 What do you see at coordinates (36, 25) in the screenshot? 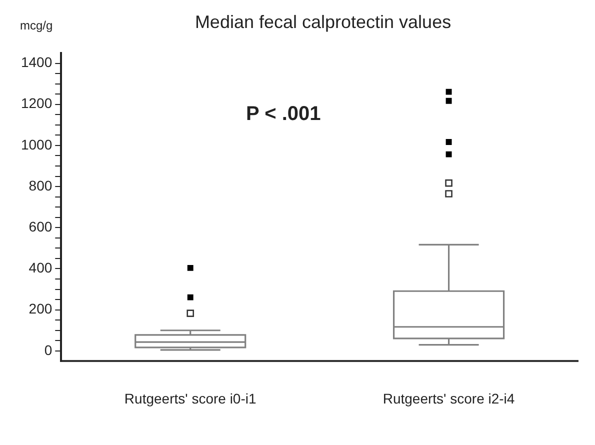
I see `y-axis-title: mcg/g` at bounding box center [36, 25].